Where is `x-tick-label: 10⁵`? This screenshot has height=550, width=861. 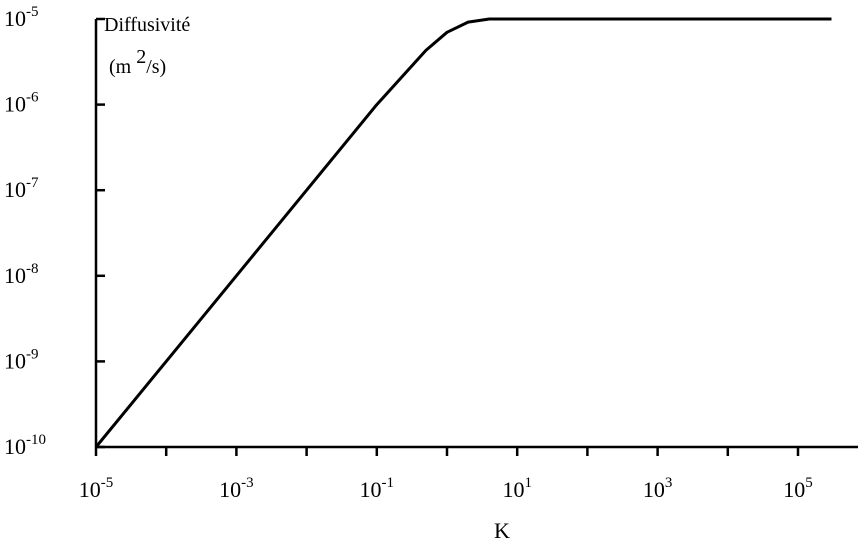 x-tick-label: 10⁵ is located at coordinates (798, 488).